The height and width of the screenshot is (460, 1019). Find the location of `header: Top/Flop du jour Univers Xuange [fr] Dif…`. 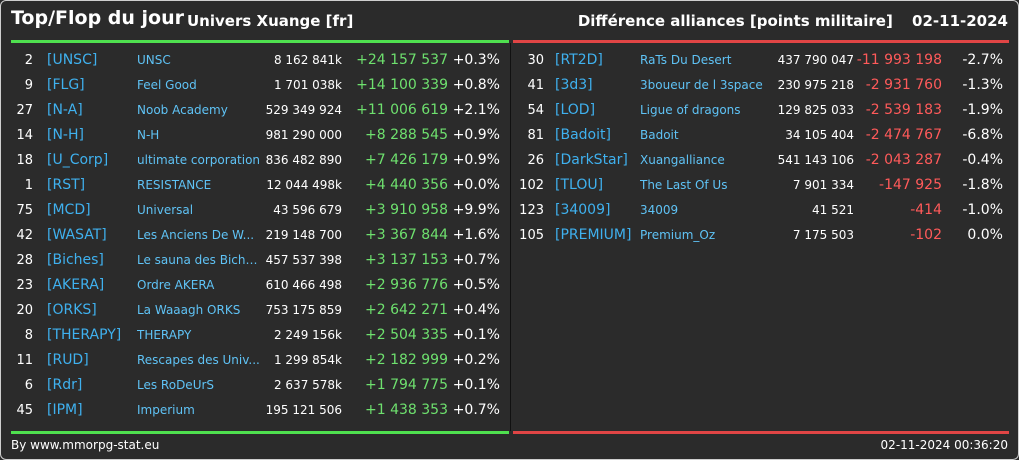

header: Top/Flop du jour Univers Xuange [fr] Dif… is located at coordinates (509, 21).